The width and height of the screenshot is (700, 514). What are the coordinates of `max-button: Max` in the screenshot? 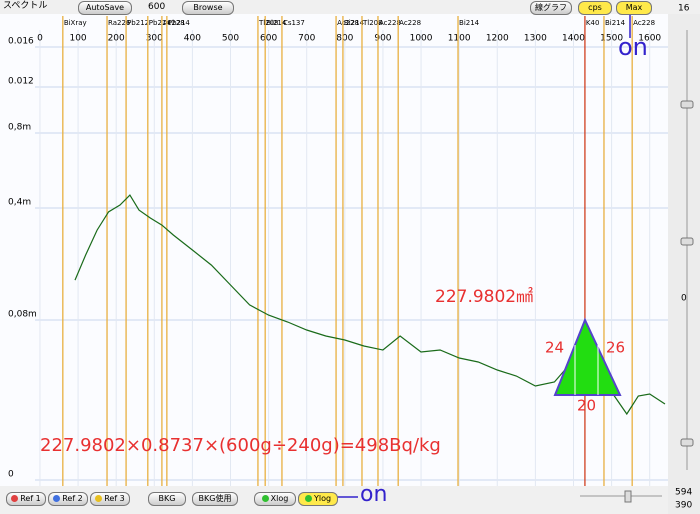 It's located at (634, 8).